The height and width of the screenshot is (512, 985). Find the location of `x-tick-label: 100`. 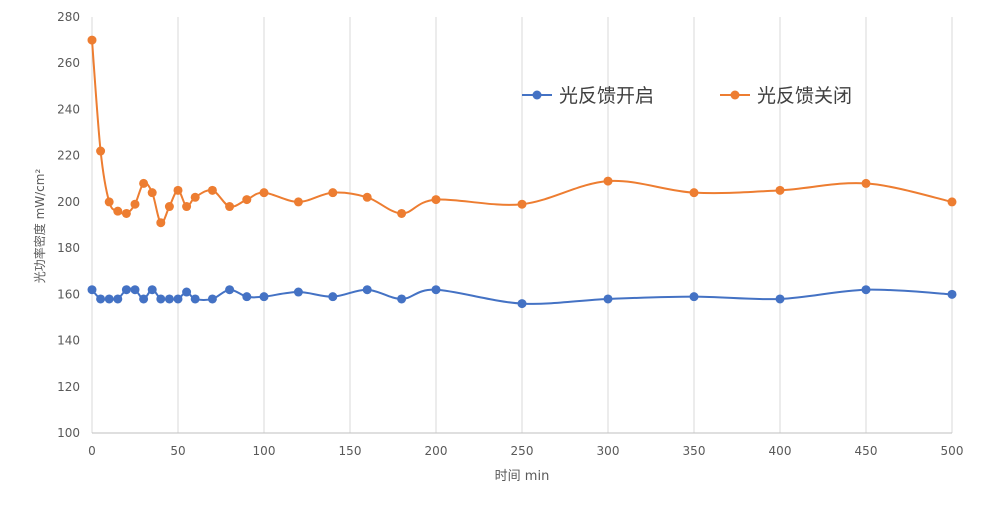

x-tick-label: 100 is located at coordinates (264, 451).